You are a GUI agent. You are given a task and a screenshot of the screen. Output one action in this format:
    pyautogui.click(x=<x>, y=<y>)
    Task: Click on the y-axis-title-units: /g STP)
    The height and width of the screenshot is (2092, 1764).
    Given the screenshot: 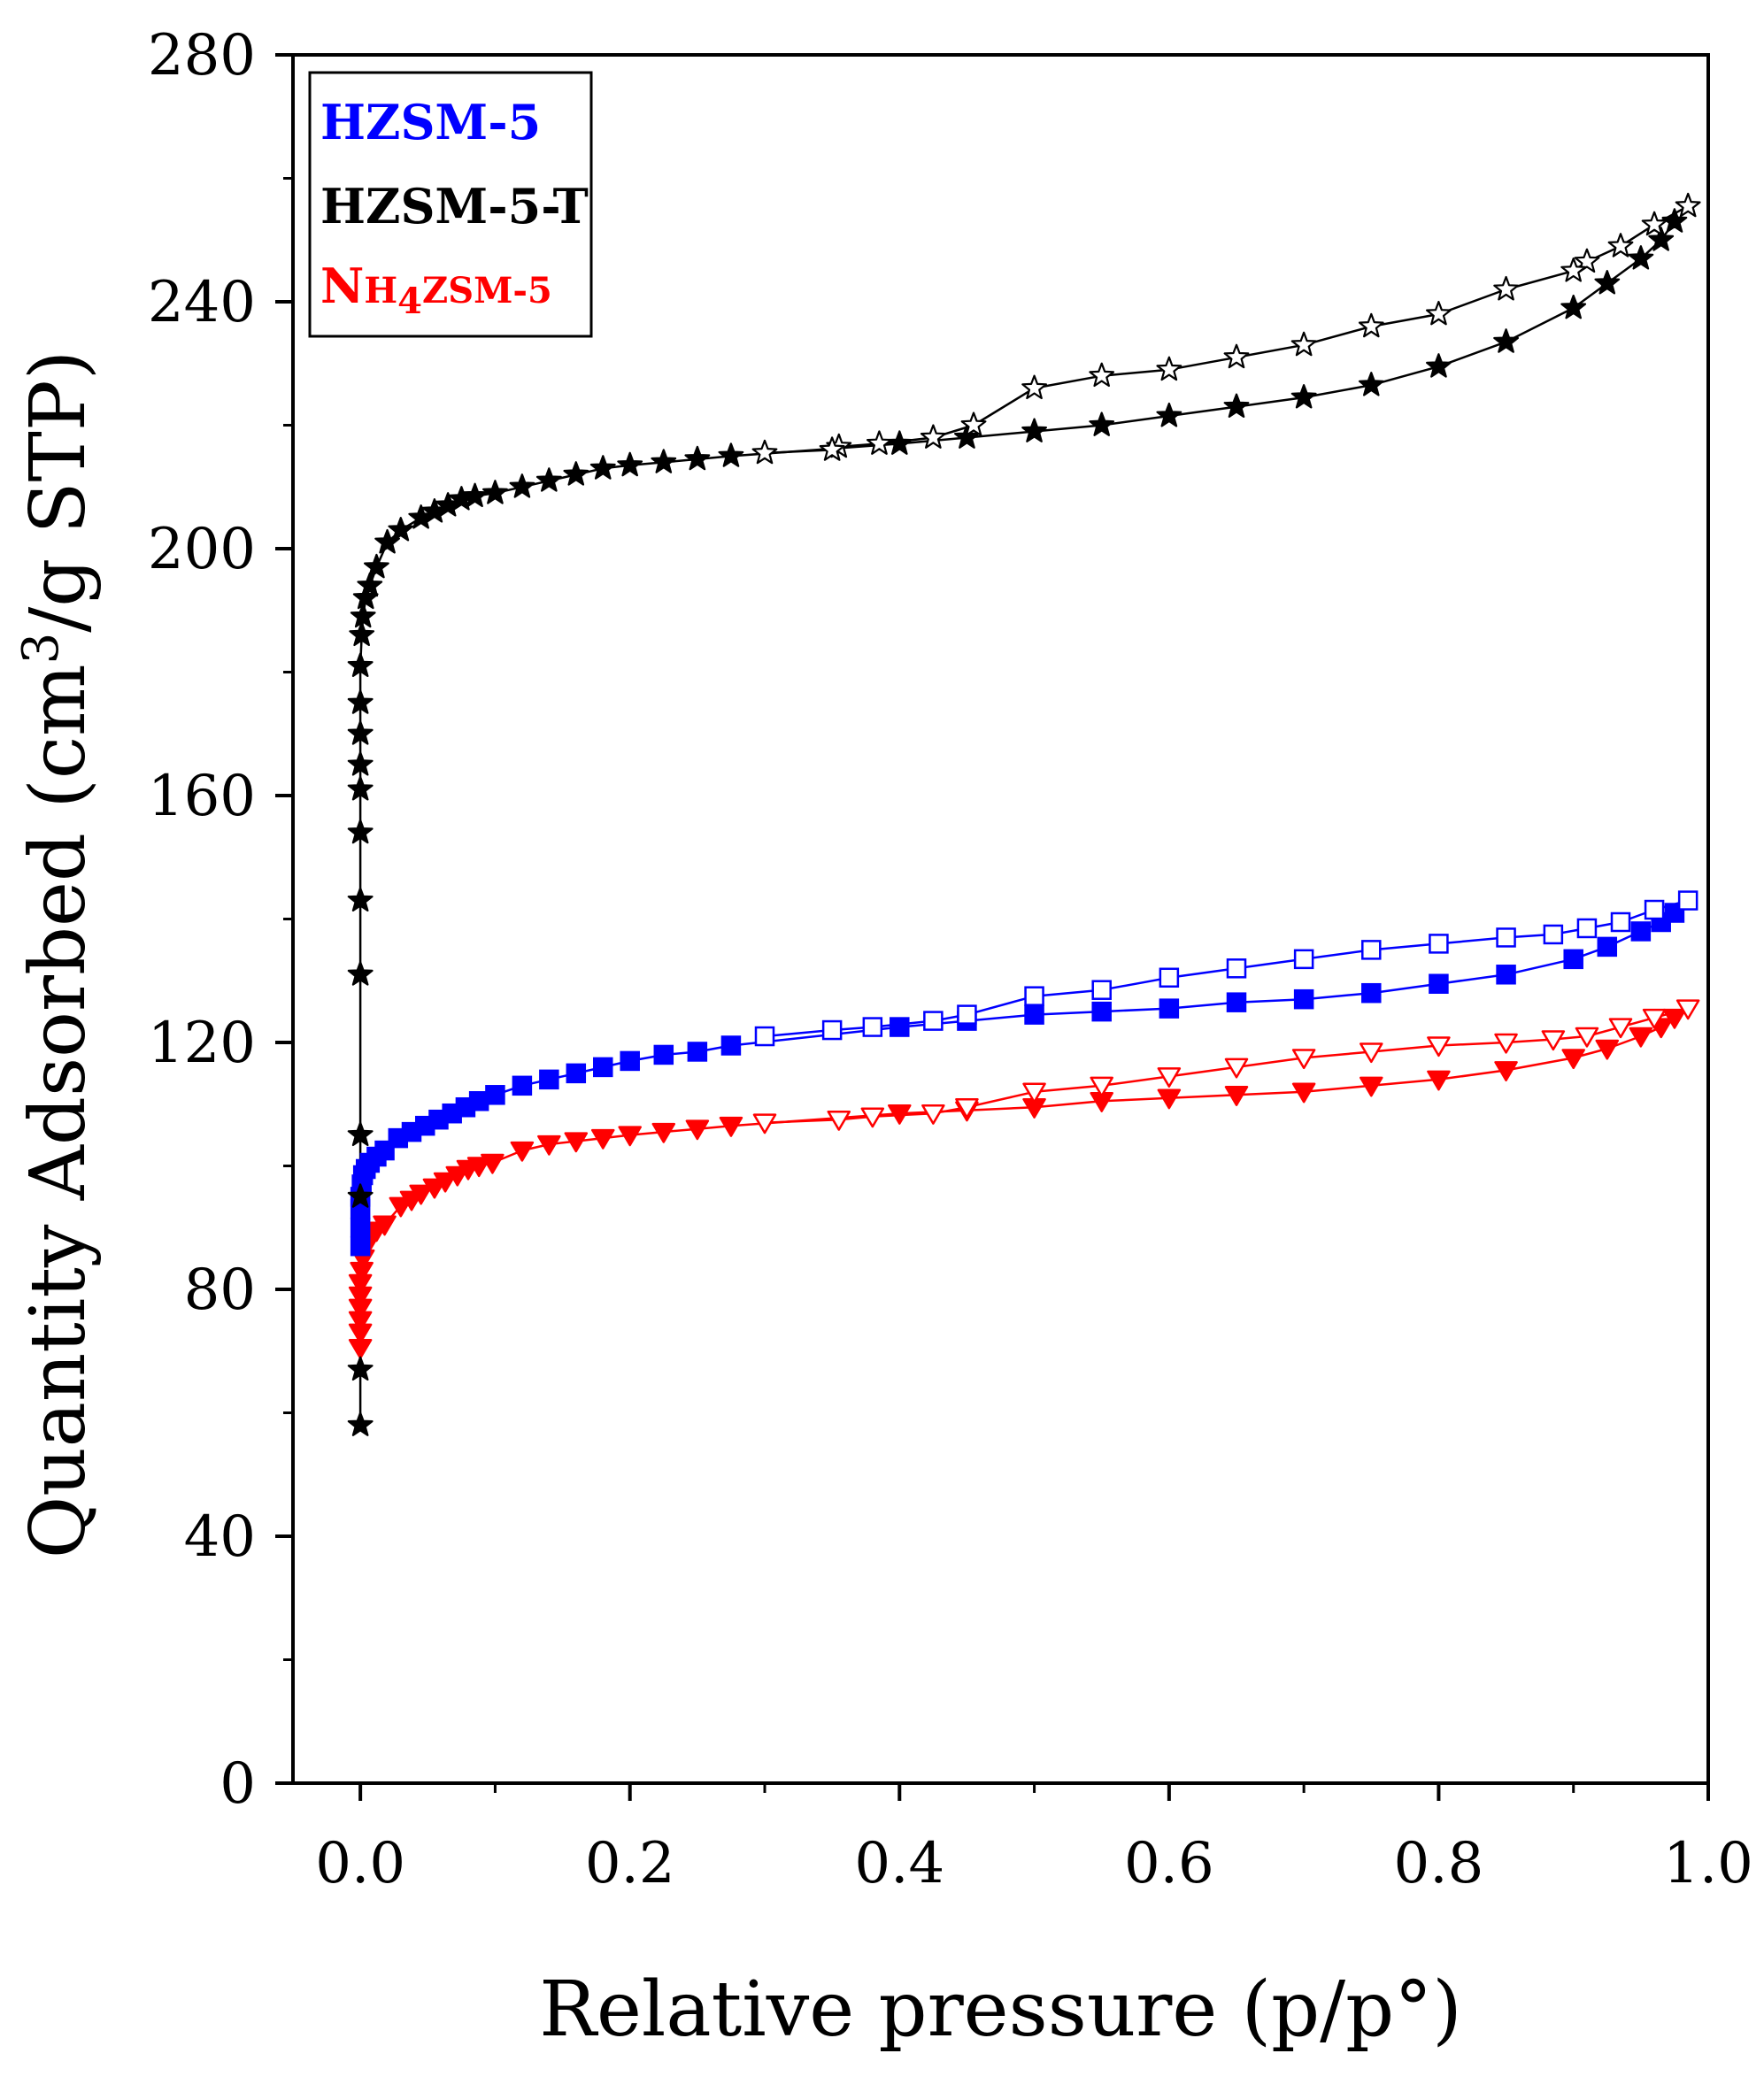 What is the action you would take?
    pyautogui.click(x=59, y=491)
    